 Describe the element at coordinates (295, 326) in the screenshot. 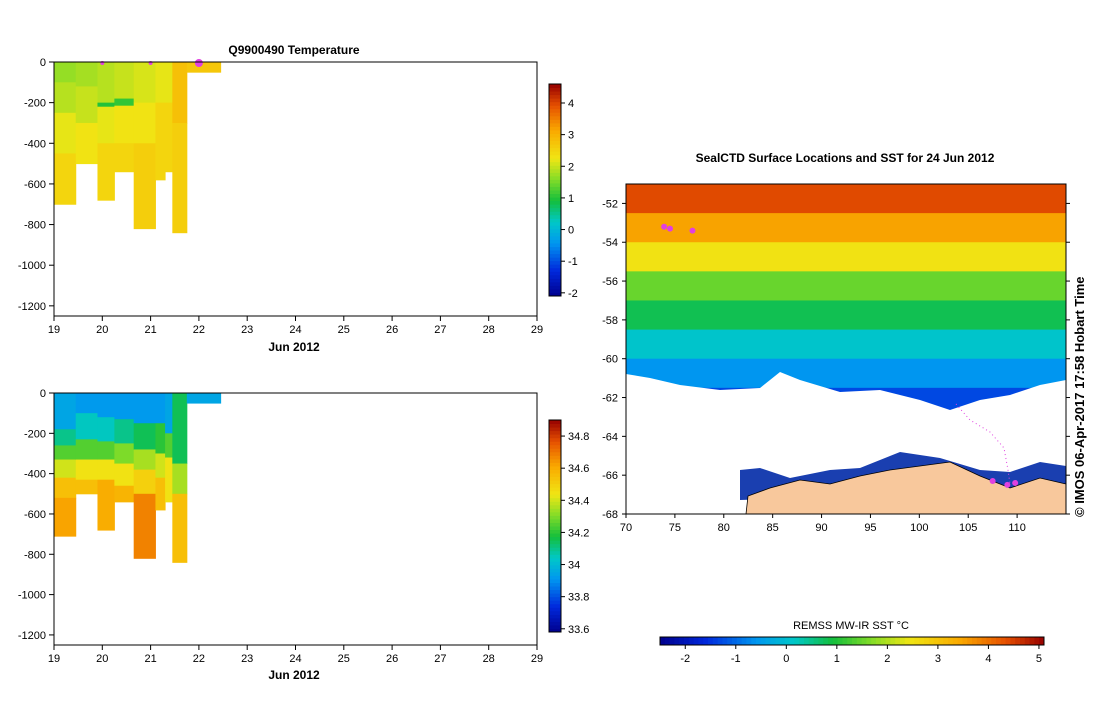

I see `temperature-x-ticks: 19 20 21 22 23 24 25 26 27 28 29` at that location.